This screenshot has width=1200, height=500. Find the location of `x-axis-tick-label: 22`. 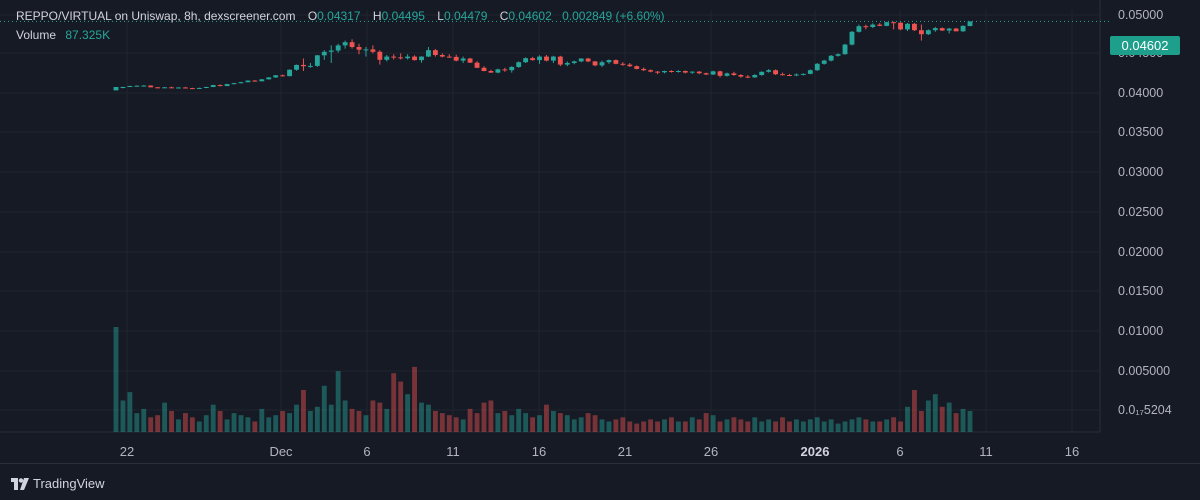

x-axis-tick-label: 22 is located at coordinates (127, 451).